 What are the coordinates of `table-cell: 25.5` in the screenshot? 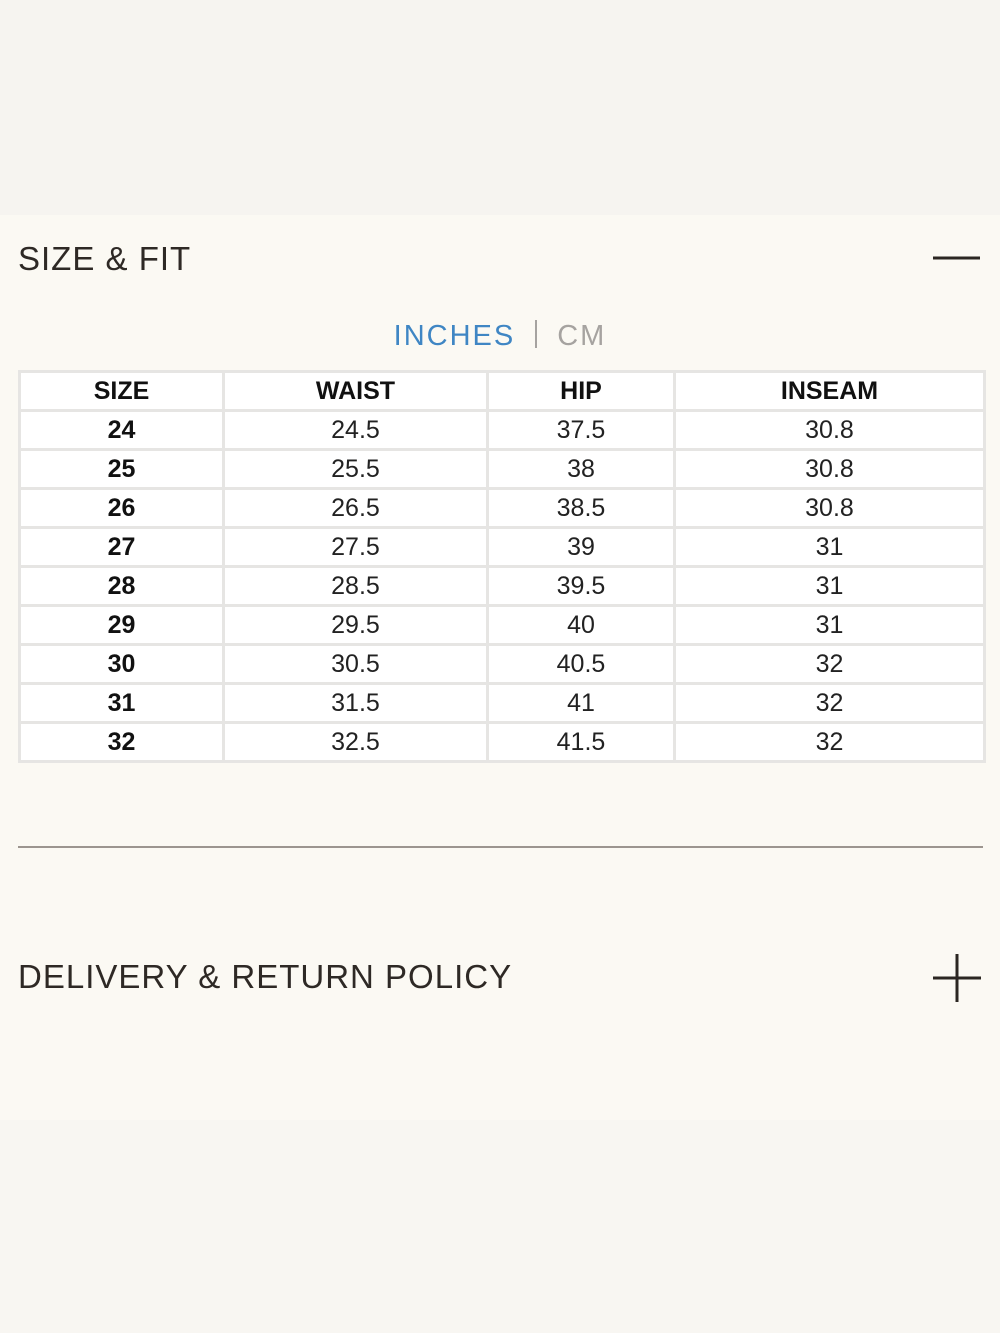 It's located at (355, 469).